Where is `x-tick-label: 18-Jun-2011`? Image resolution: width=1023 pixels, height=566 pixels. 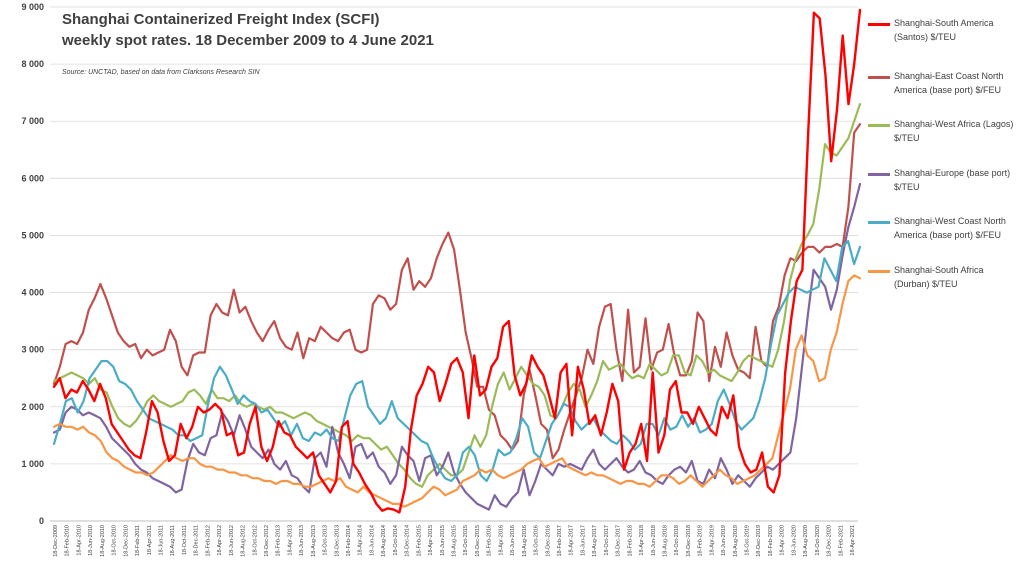
x-tick-label: 18-Jun-2011 is located at coordinates (161, 540).